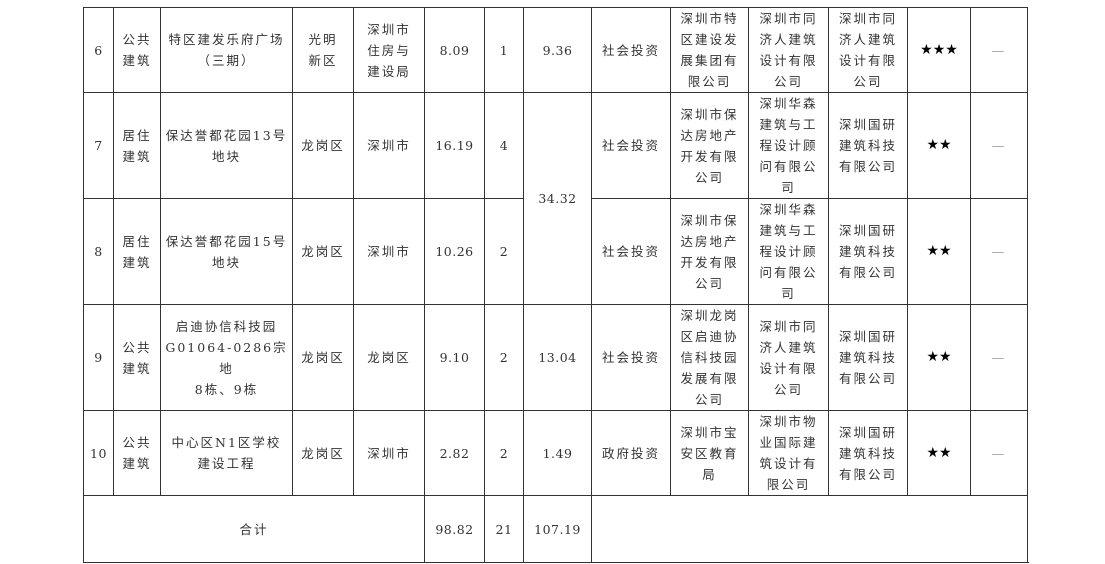  Describe the element at coordinates (389, 50) in the screenshot. I see `authority: 深圳市 住房与 建设局` at that location.